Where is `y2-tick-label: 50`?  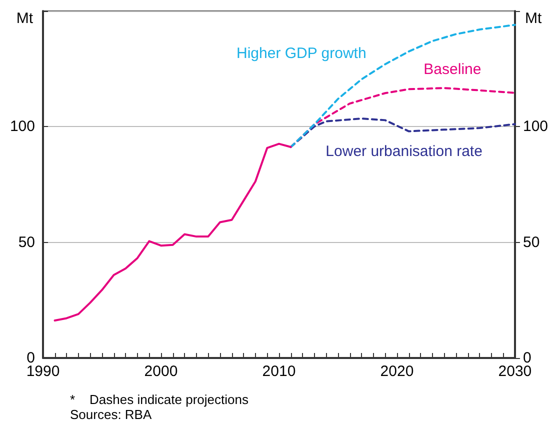
y2-tick-label: 50 is located at coordinates (531, 242).